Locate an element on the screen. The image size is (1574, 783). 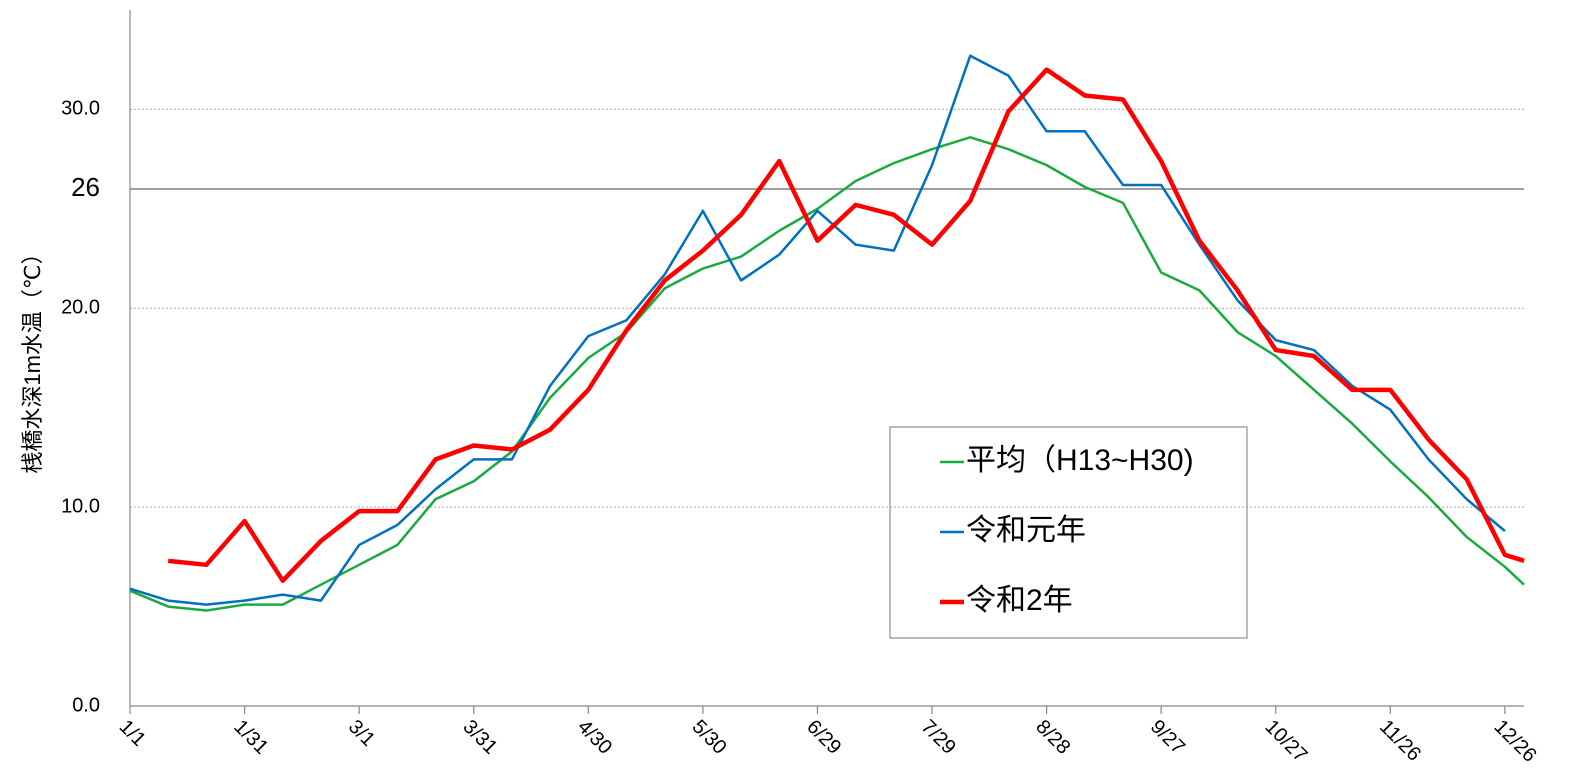
x-tick-label: 4/30 is located at coordinates (594, 737).